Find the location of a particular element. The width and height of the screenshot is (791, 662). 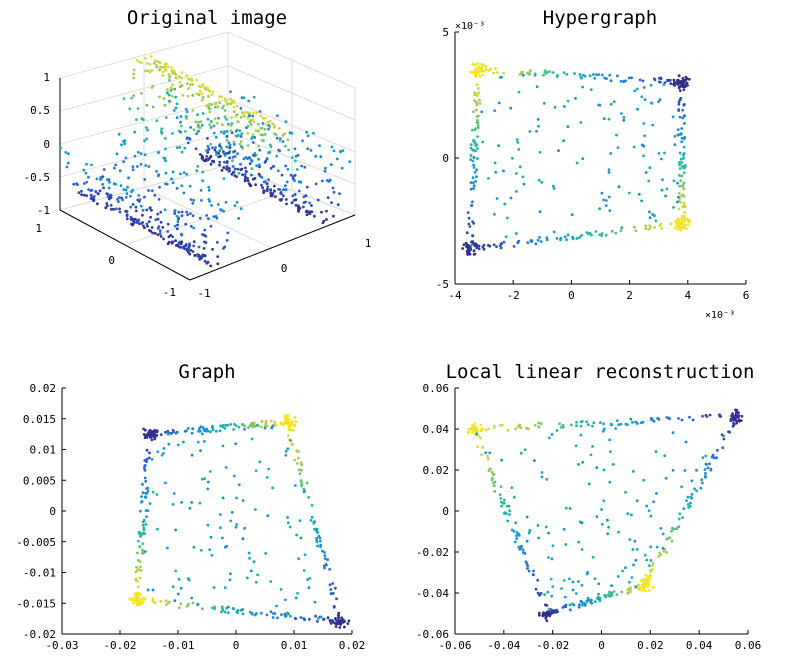

plot-area is located at coordinates (600, 158).